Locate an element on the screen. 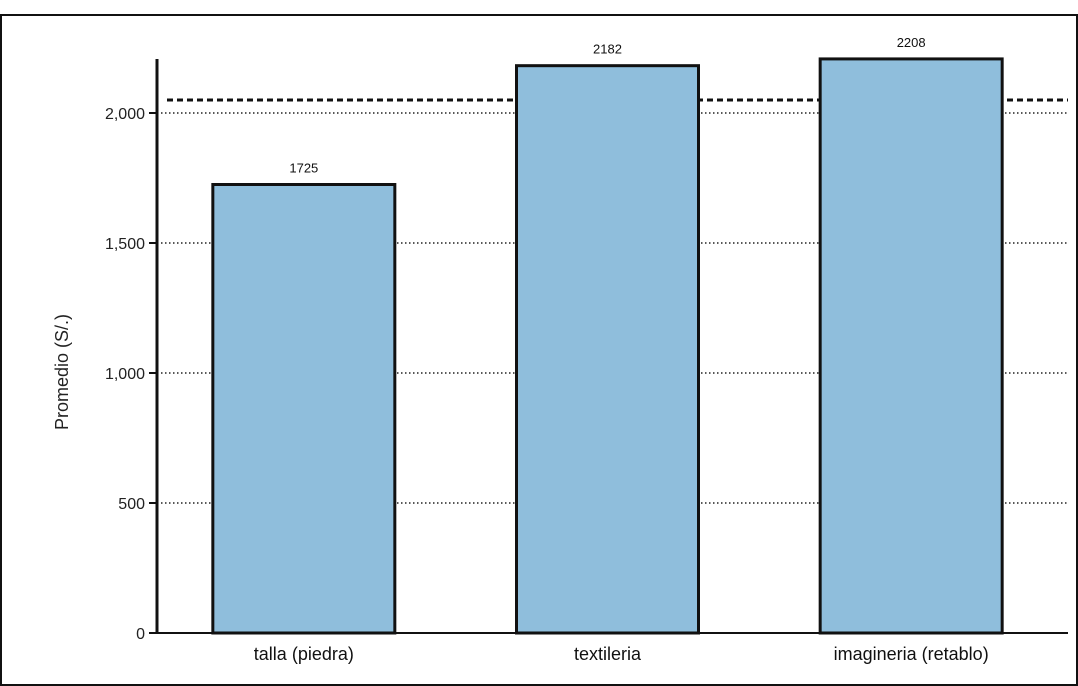 Image resolution: width=1078 pixels, height=686 pixels. data-label: 2208 is located at coordinates (911, 42).